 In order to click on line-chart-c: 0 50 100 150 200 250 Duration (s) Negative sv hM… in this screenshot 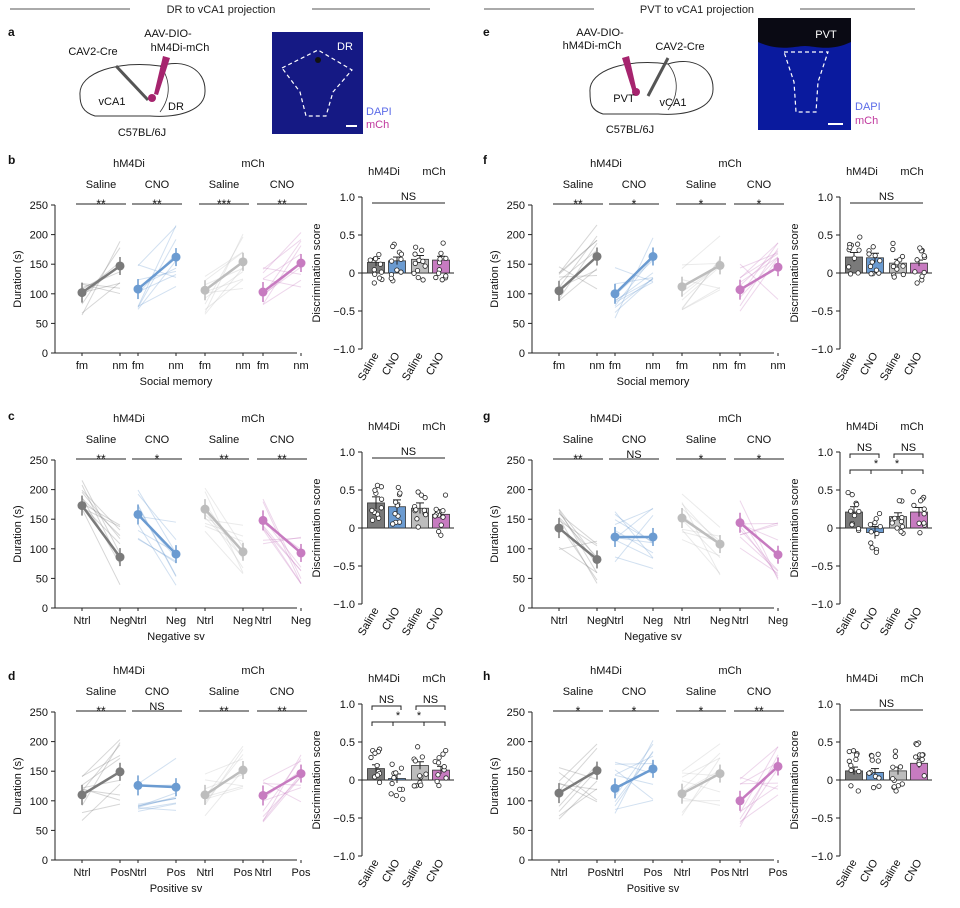, I will do `click(161, 528)`.